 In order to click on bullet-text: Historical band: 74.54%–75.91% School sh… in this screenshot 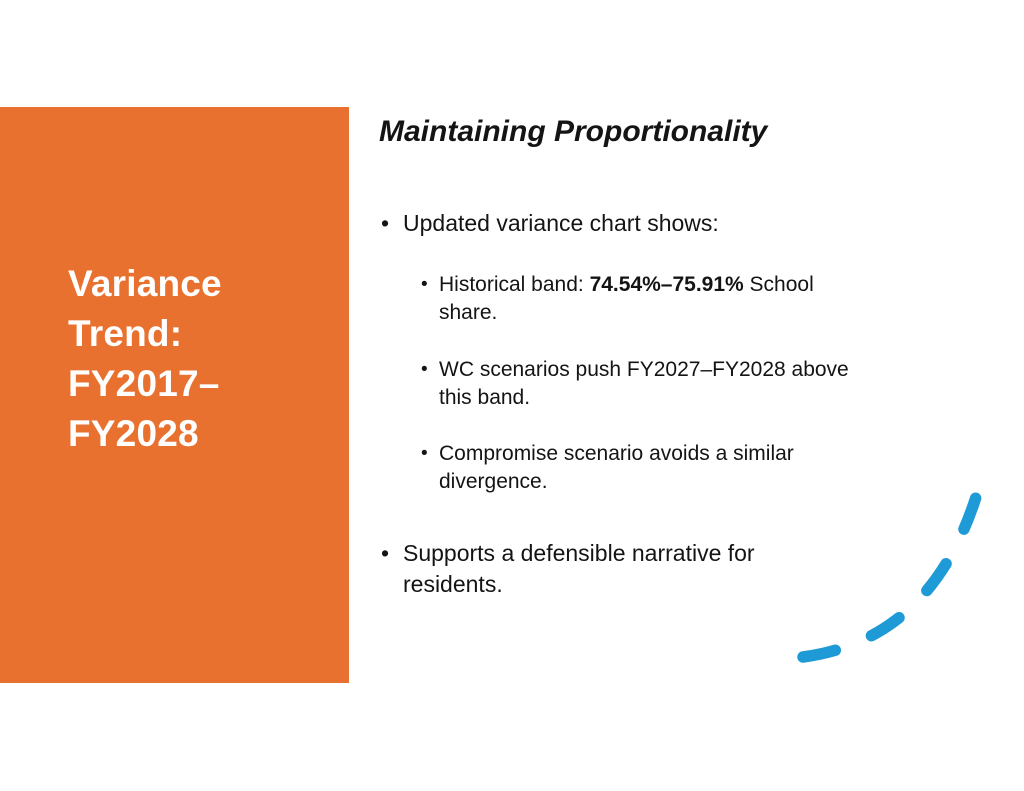, I will do `click(626, 299)`.